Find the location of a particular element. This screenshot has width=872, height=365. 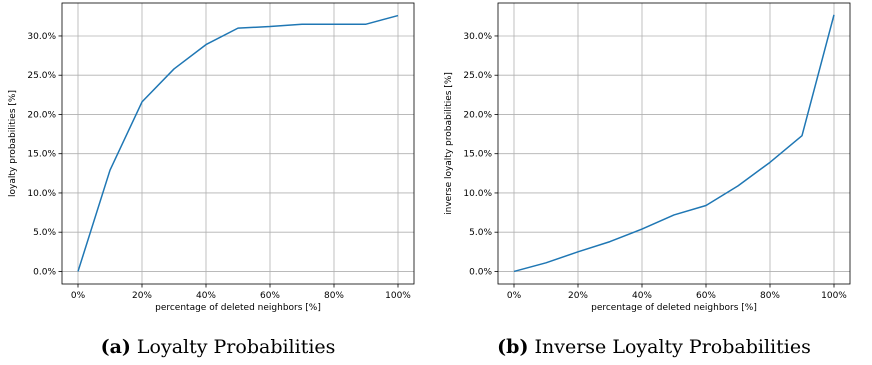

caption-a: (a) Loyalty Probabilities is located at coordinates (218, 347).